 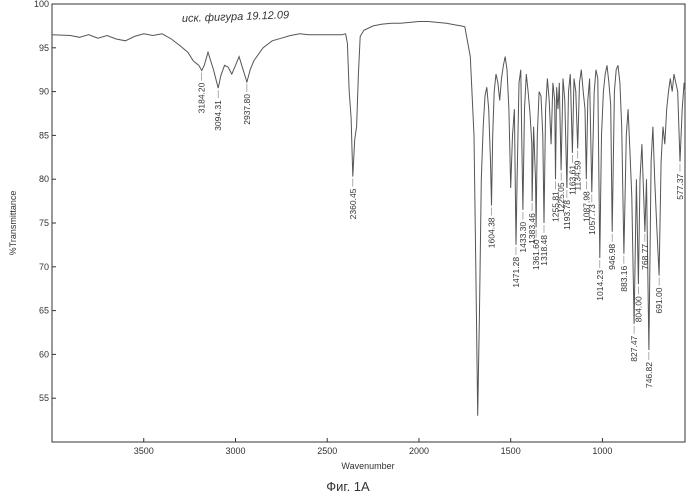 I want to click on y-tick-label: 80, so click(x=44, y=179).